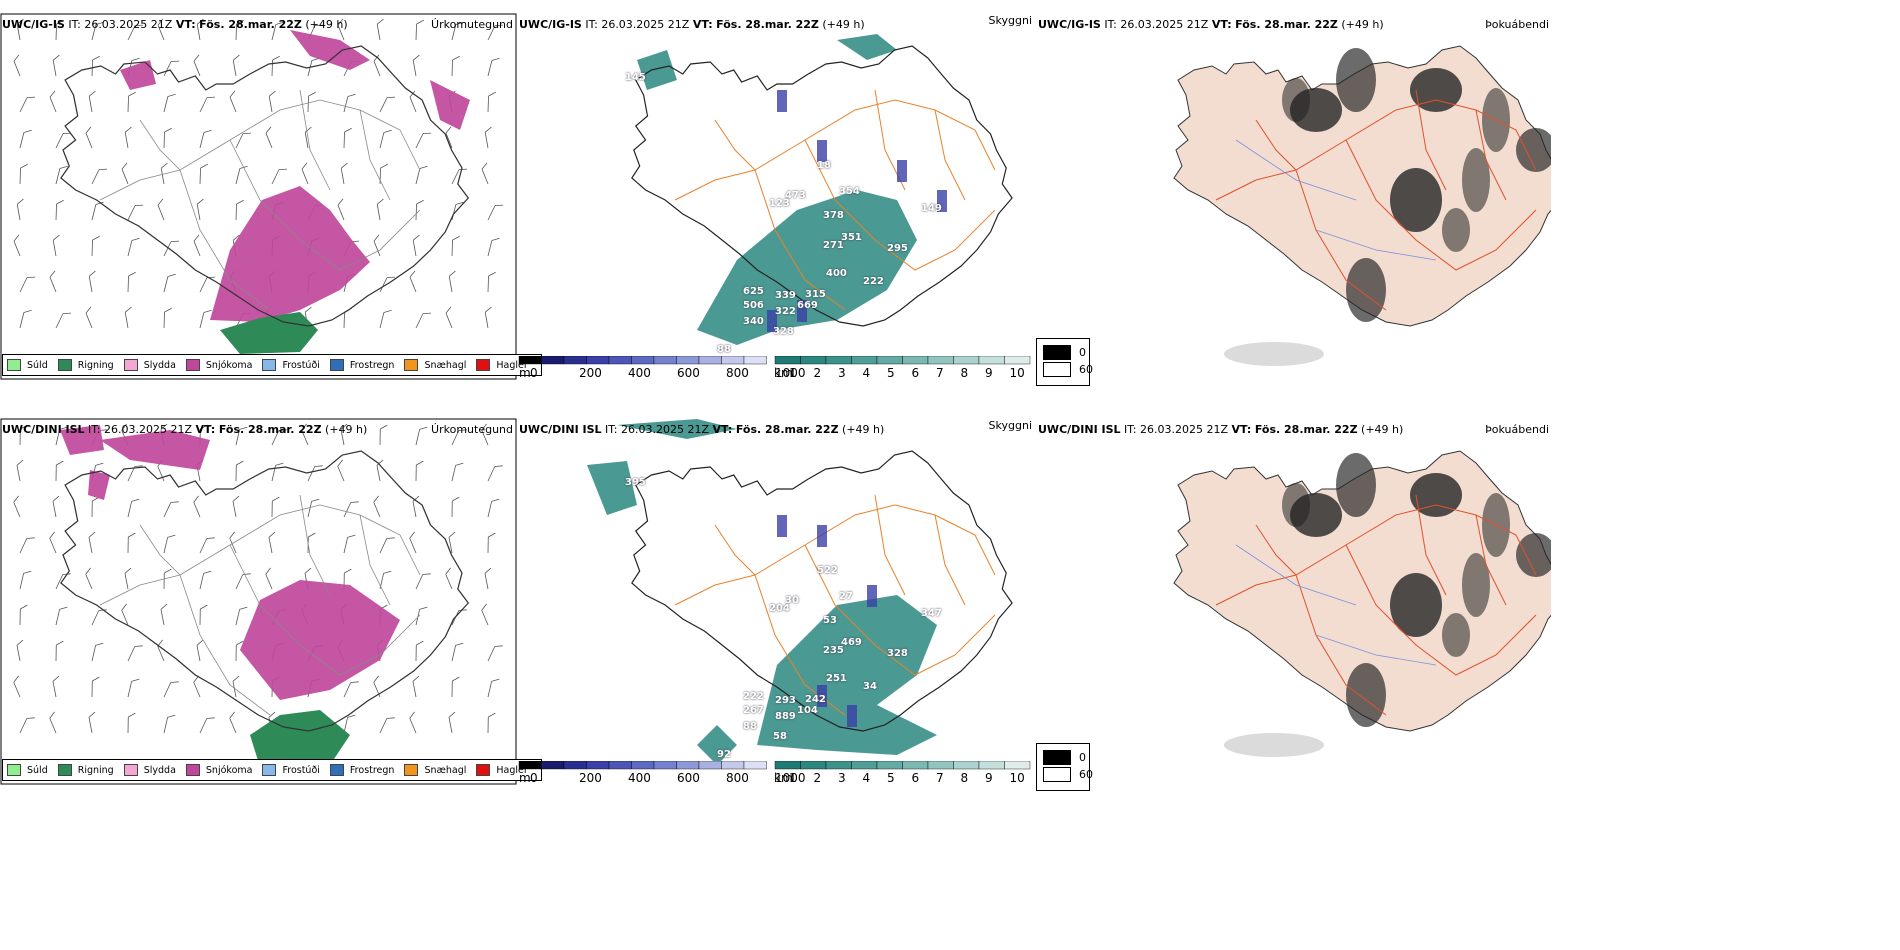 Image resolution: width=1900 pixels, height=950 pixels. Describe the element at coordinates (915, 373) in the screenshot. I see `colorbar-km-tick: 6` at that location.